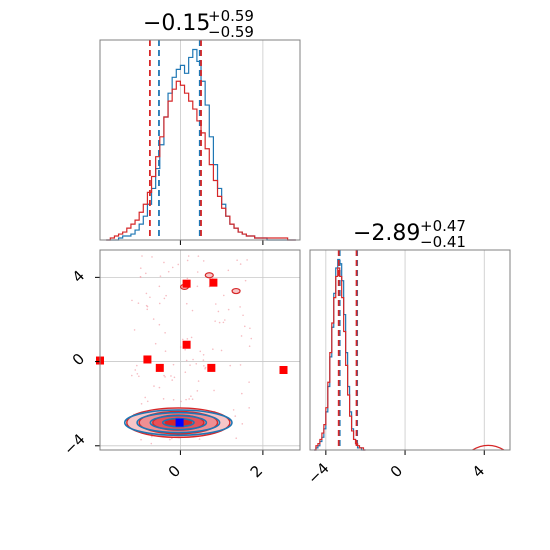 The image size is (550, 550). What do you see at coordinates (231, 32) in the screenshot?
I see `panel-title-lower: −0.59` at bounding box center [231, 32].